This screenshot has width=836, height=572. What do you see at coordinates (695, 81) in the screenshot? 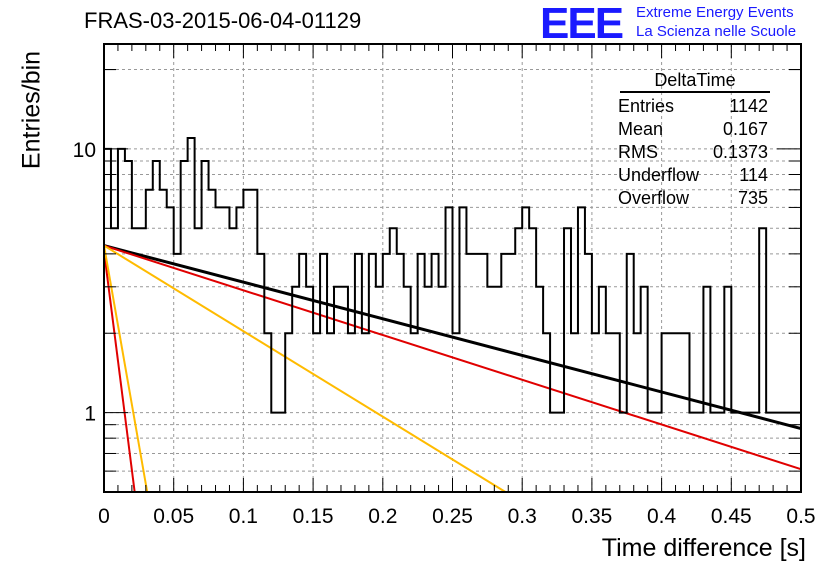
I see `stats-title: DeltaTime` at bounding box center [695, 81].